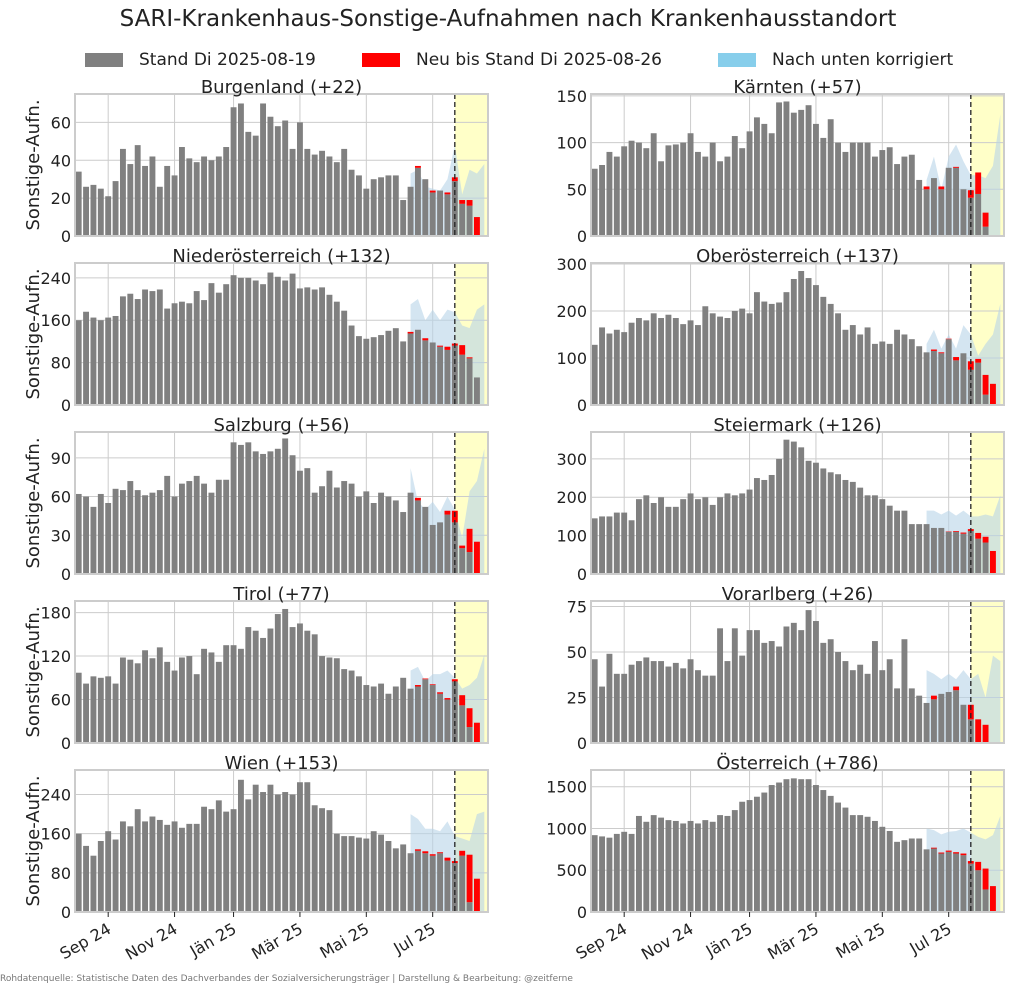 The width and height of the screenshot is (1016, 987). I want to click on y-tick-label: 160, so click(55, 834).